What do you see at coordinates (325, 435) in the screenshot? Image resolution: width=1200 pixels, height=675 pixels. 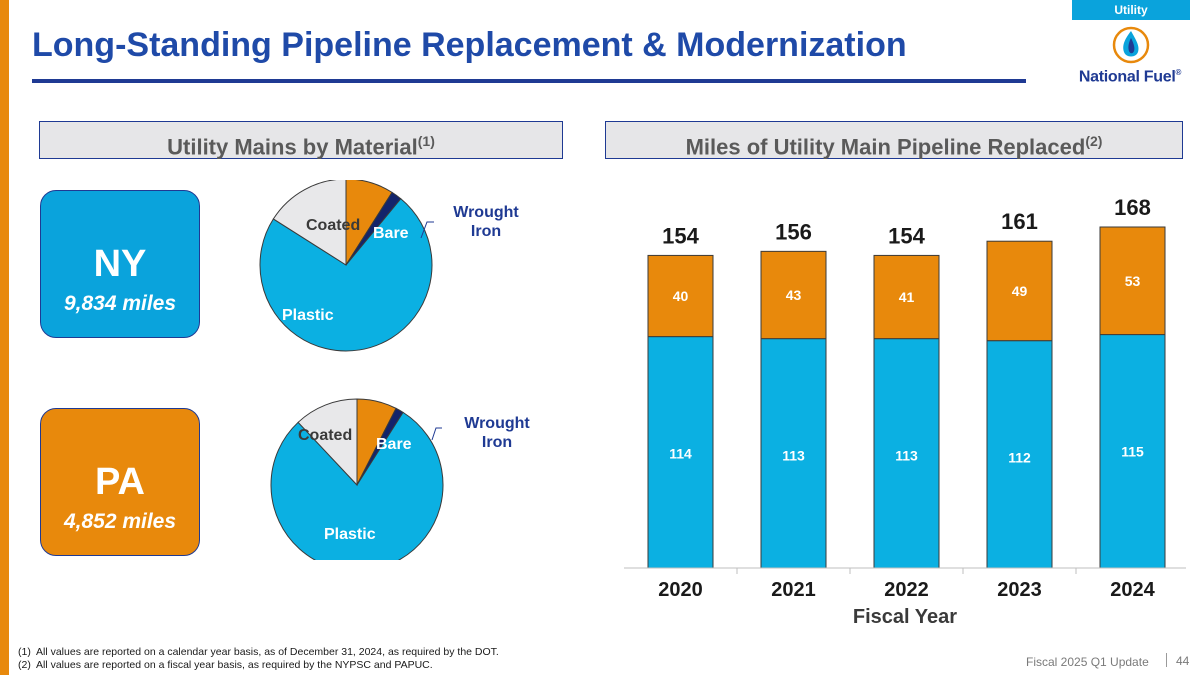 I see `pa-coated-label: Coated` at bounding box center [325, 435].